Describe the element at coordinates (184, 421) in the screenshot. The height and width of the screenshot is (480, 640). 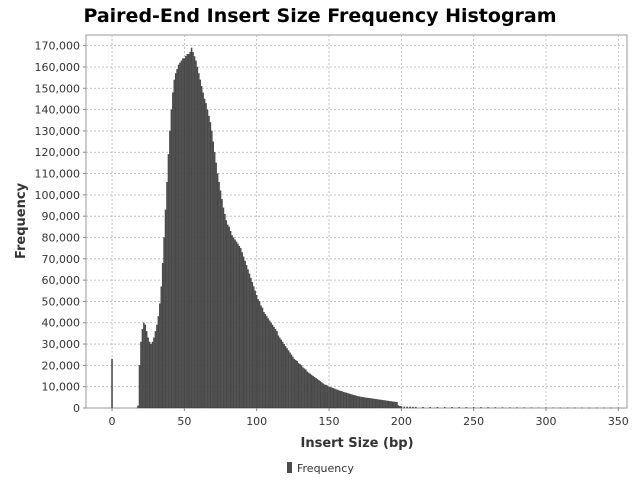
I see `x-tick-label: 50` at that location.